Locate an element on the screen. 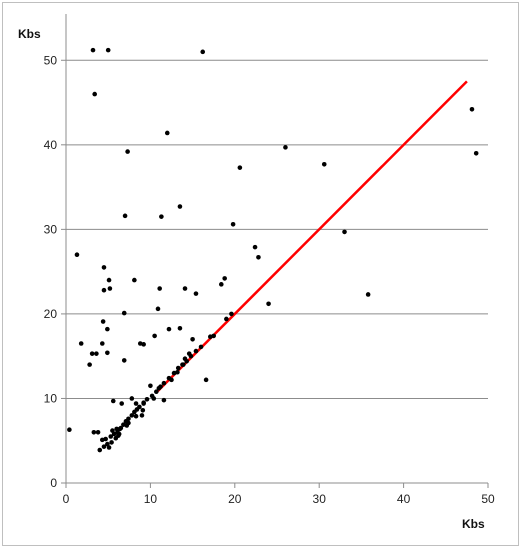 The image size is (523, 550). y-tick-label: 50 is located at coordinates (51, 60).